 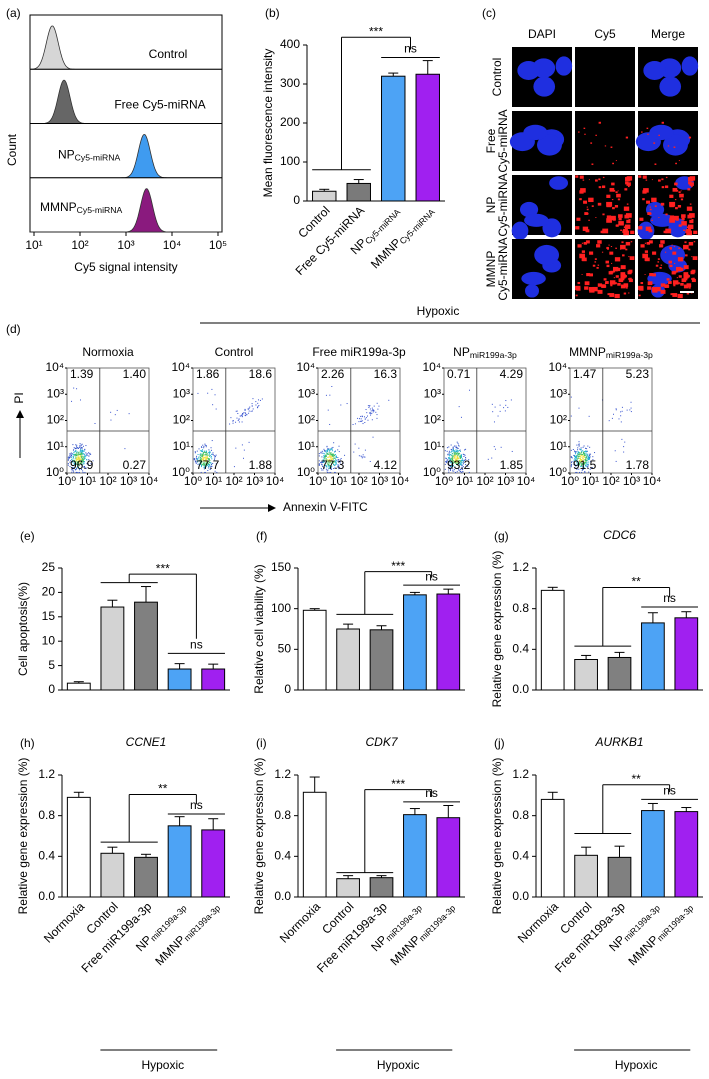 What do you see at coordinates (135, 465) in the screenshot?
I see `quadrant-label: 0.27` at bounding box center [135, 465].